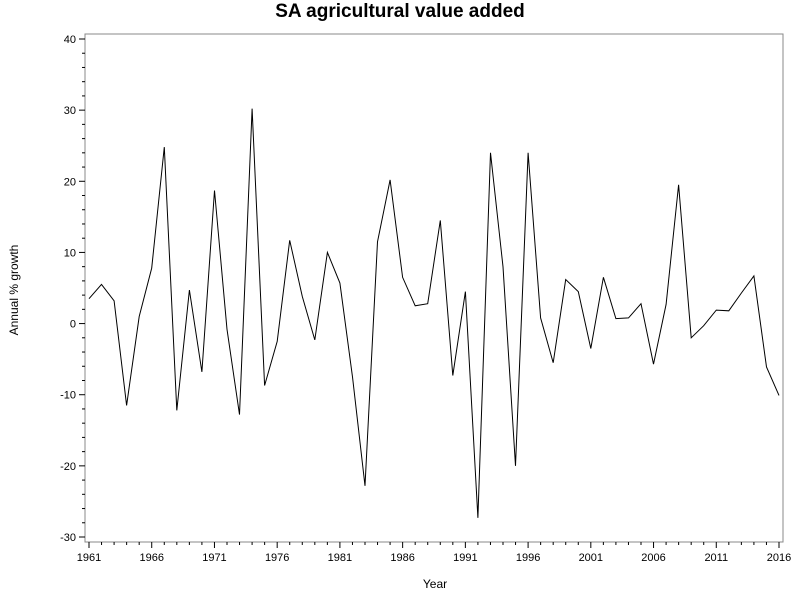 The height and width of the screenshot is (600, 800). Describe the element at coordinates (465, 558) in the screenshot. I see `x-tick-label: 1991` at that location.